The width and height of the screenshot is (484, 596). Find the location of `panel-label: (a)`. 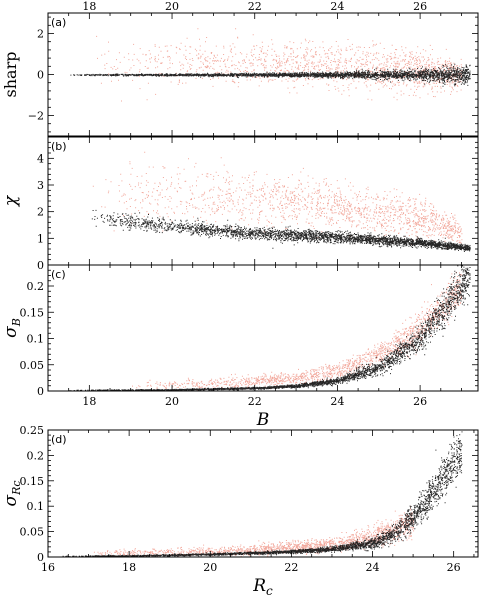

panel-label: (a) is located at coordinates (58, 22).